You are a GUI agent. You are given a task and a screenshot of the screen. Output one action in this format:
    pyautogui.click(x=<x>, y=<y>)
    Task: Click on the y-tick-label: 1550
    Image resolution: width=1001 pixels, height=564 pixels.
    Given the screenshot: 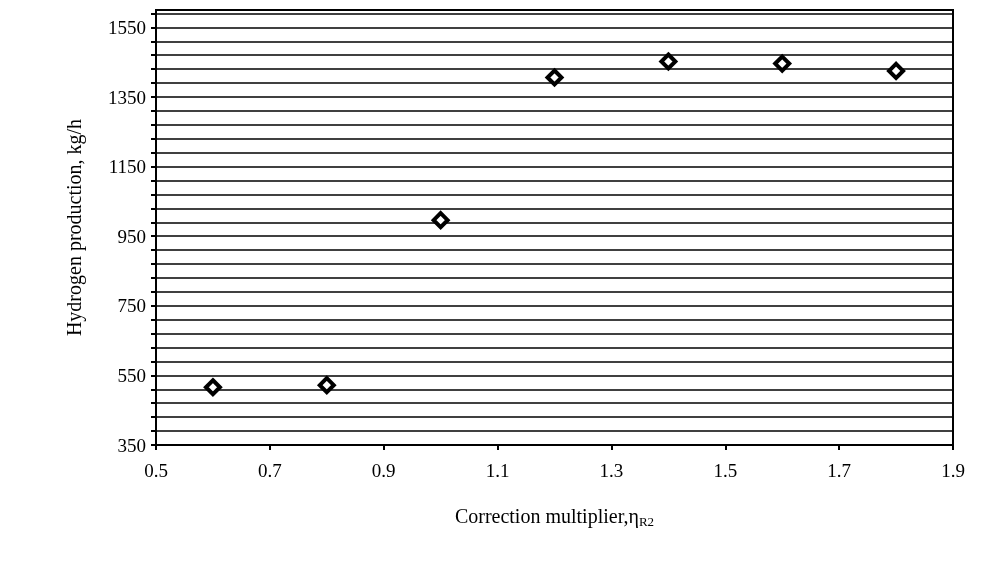 What is the action you would take?
    pyautogui.click(x=127, y=27)
    